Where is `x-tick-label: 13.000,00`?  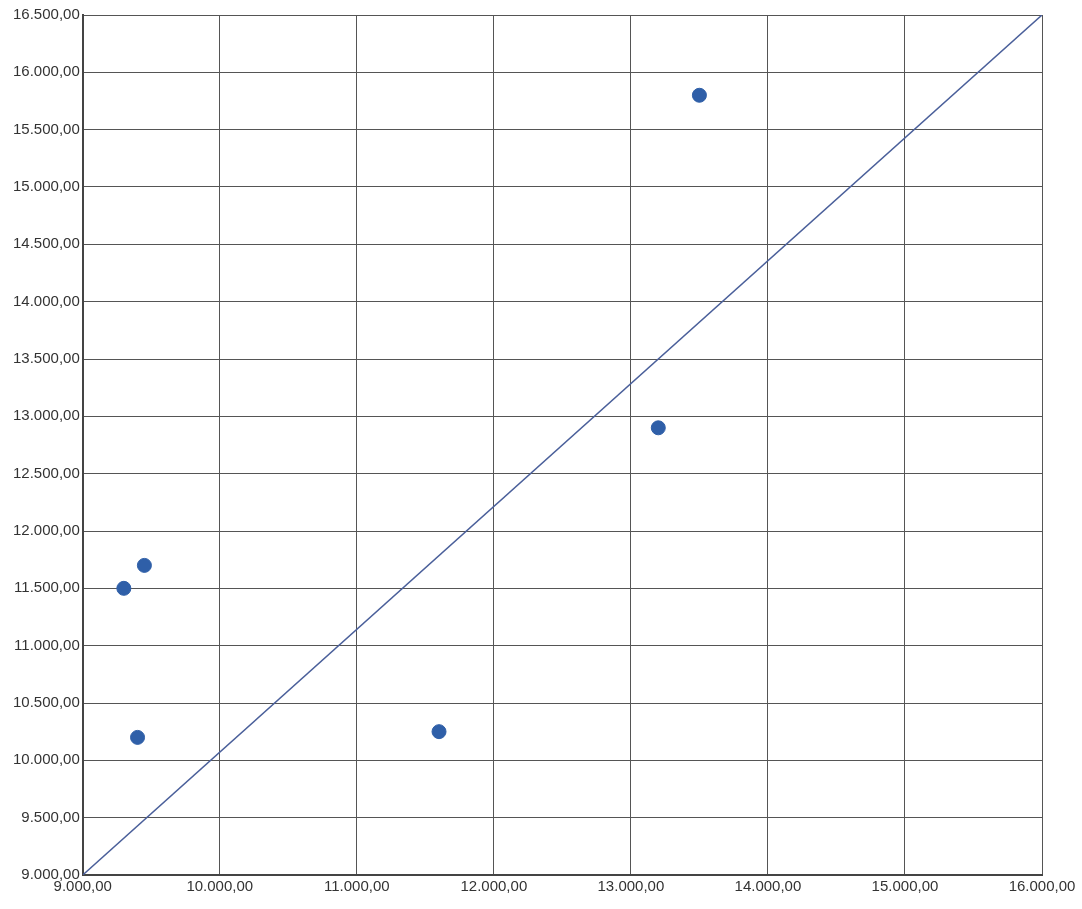 x-tick-label: 13.000,00 is located at coordinates (631, 886).